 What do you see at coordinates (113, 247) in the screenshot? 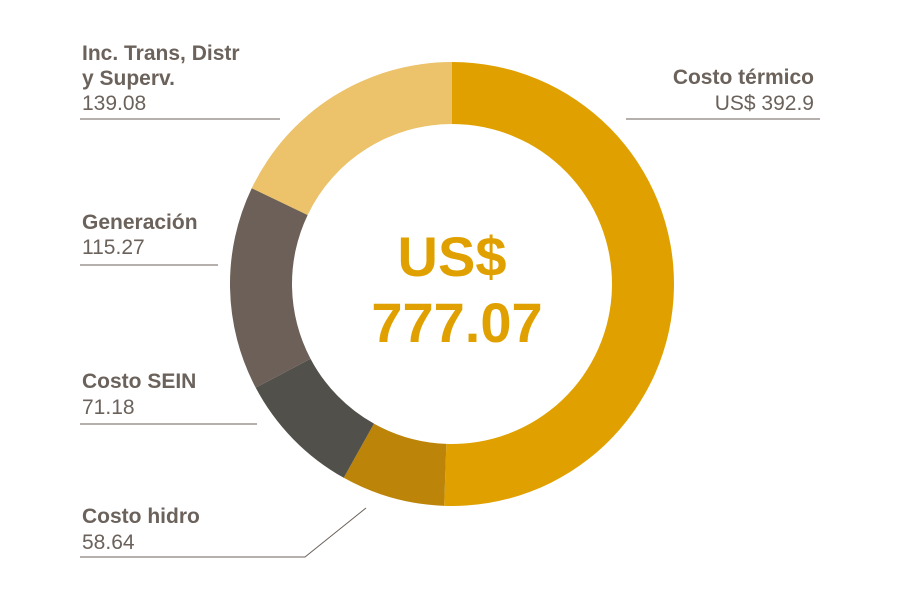
I see `slice-label-value: 115.27` at bounding box center [113, 247].